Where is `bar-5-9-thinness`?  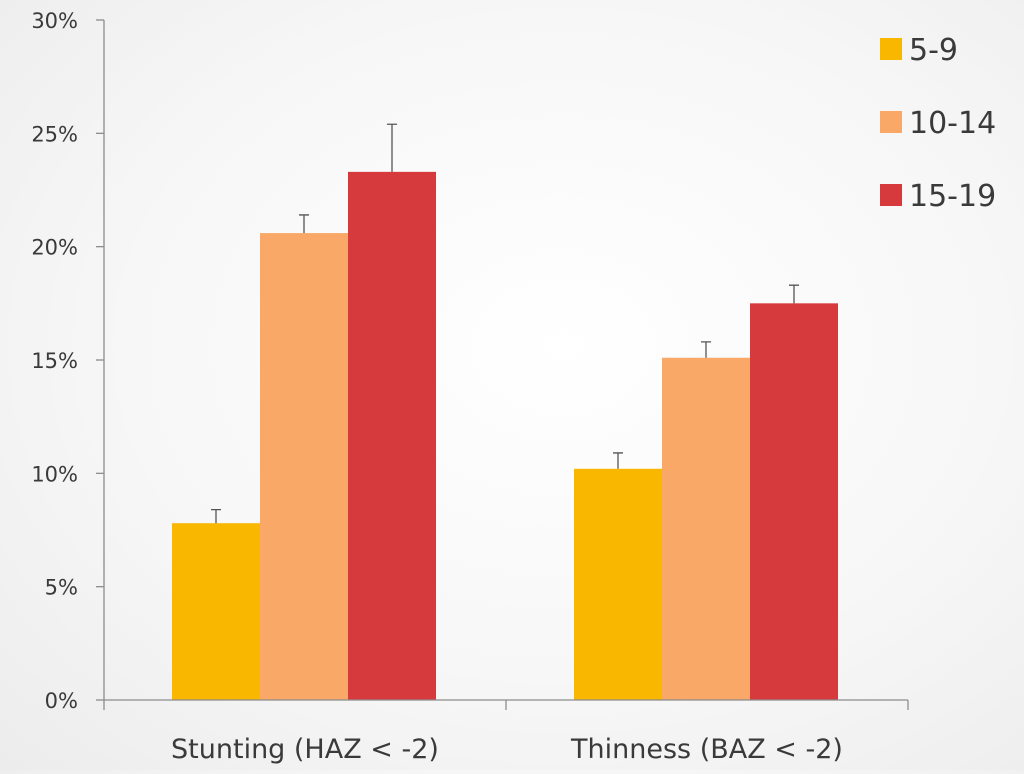 bar-5-9-thinness is located at coordinates (618, 584).